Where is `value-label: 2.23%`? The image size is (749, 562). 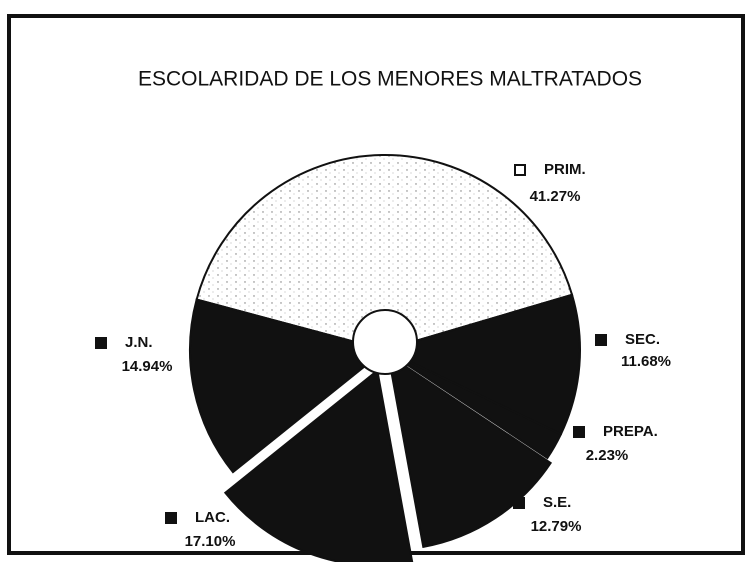 value-label: 2.23% is located at coordinates (607, 455).